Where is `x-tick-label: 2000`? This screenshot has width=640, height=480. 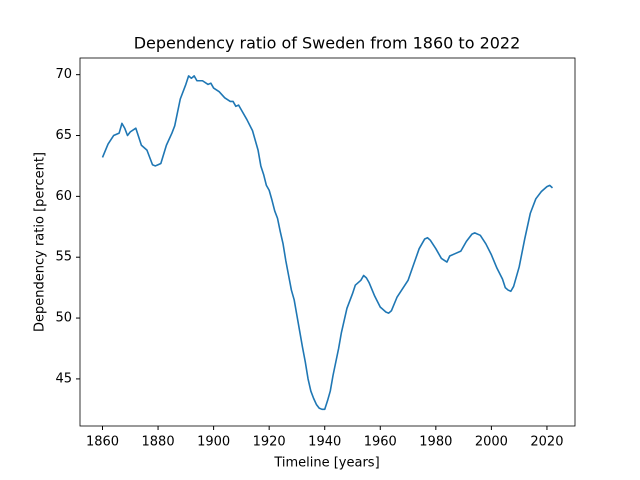
x-tick-label: 2000 is located at coordinates (491, 442).